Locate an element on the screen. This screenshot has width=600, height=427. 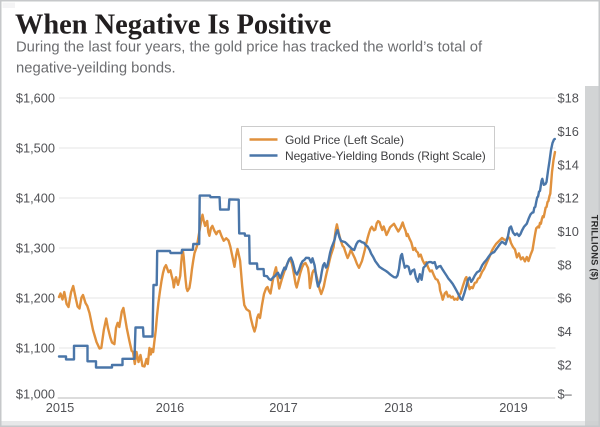
svg-text: $18 is located at coordinates (568, 98).